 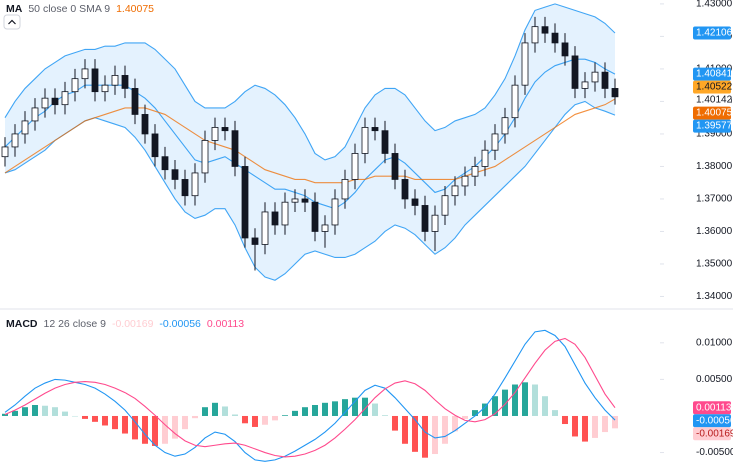 I want to click on price-tag-label: 1.42106, so click(x=714, y=33).